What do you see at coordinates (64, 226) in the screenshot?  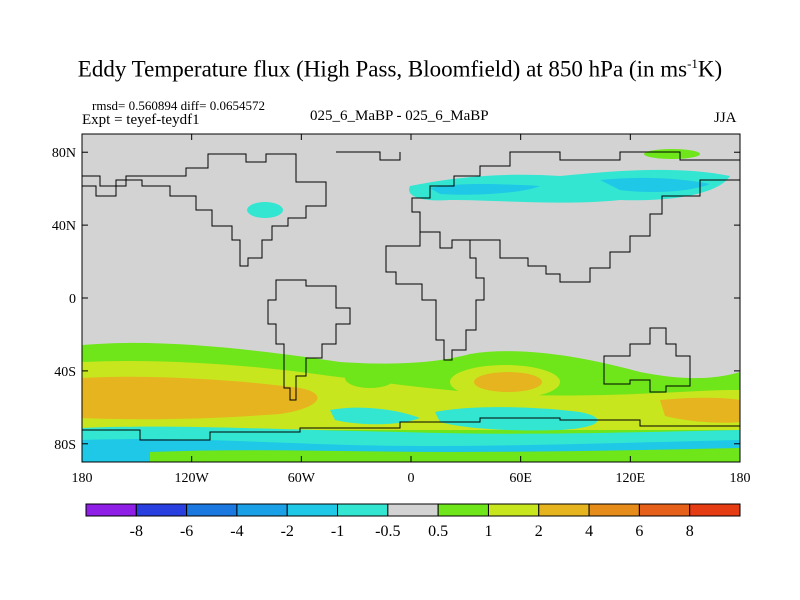 I see `y-tick-label: 40N` at bounding box center [64, 226].